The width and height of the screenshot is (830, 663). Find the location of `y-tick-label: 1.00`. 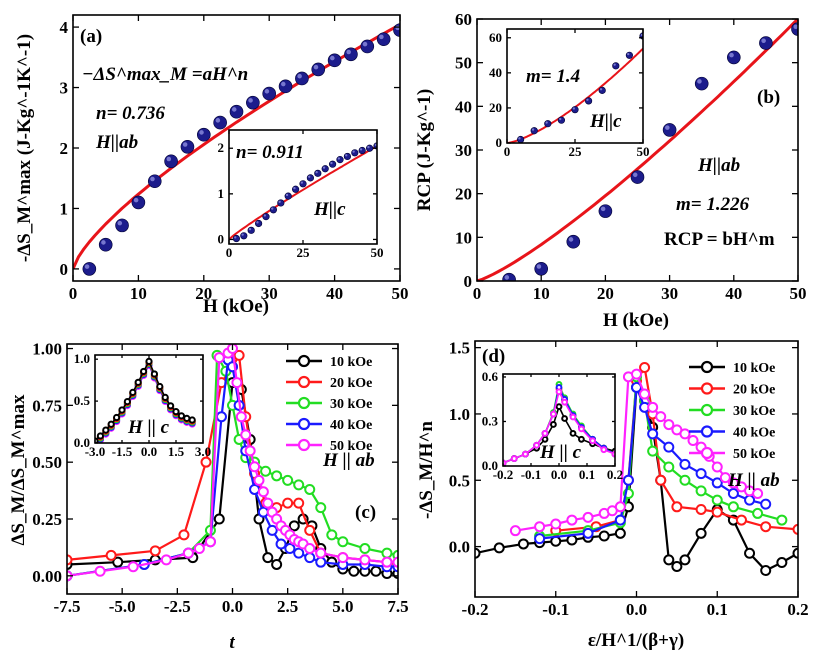

y-tick-label: 1.00 is located at coordinates (47, 349).